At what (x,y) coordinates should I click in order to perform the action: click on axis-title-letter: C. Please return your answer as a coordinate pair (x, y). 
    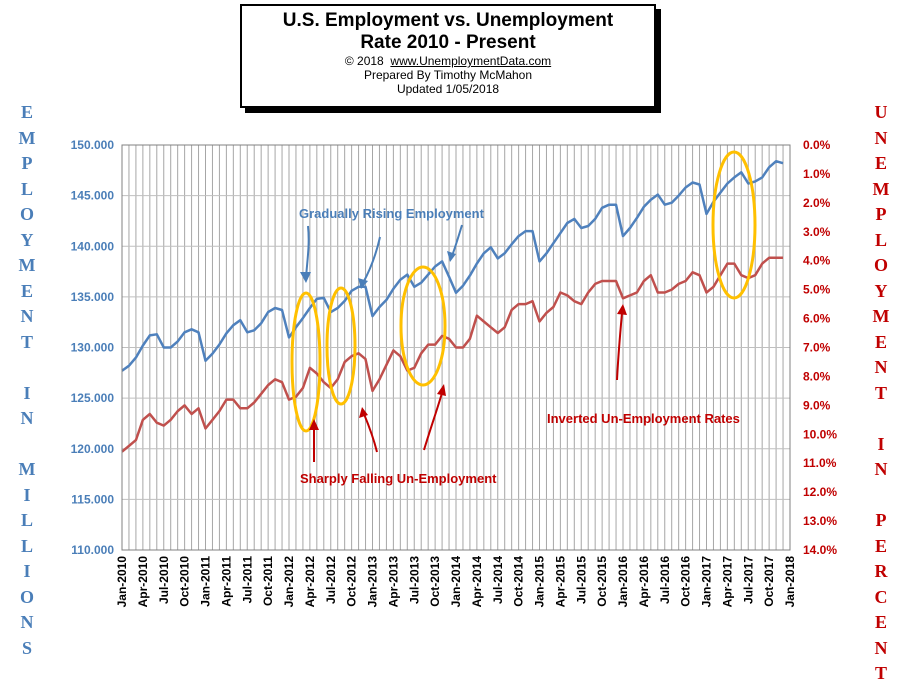
    Looking at the image, I should click on (881, 596).